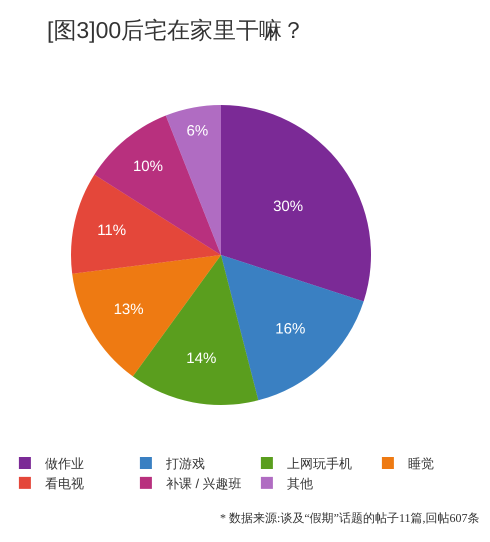 The height and width of the screenshot is (542, 490). What do you see at coordinates (319, 464) in the screenshot?
I see `legend-label: 上网玩手机` at bounding box center [319, 464].